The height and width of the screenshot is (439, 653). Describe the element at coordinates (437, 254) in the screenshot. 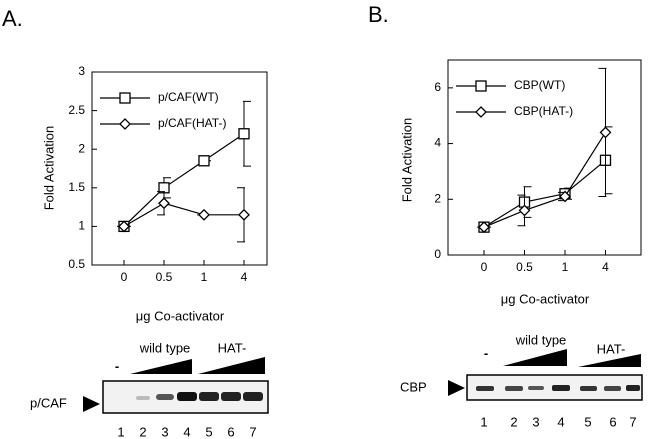

I see `y-tick-label: 0` at that location.